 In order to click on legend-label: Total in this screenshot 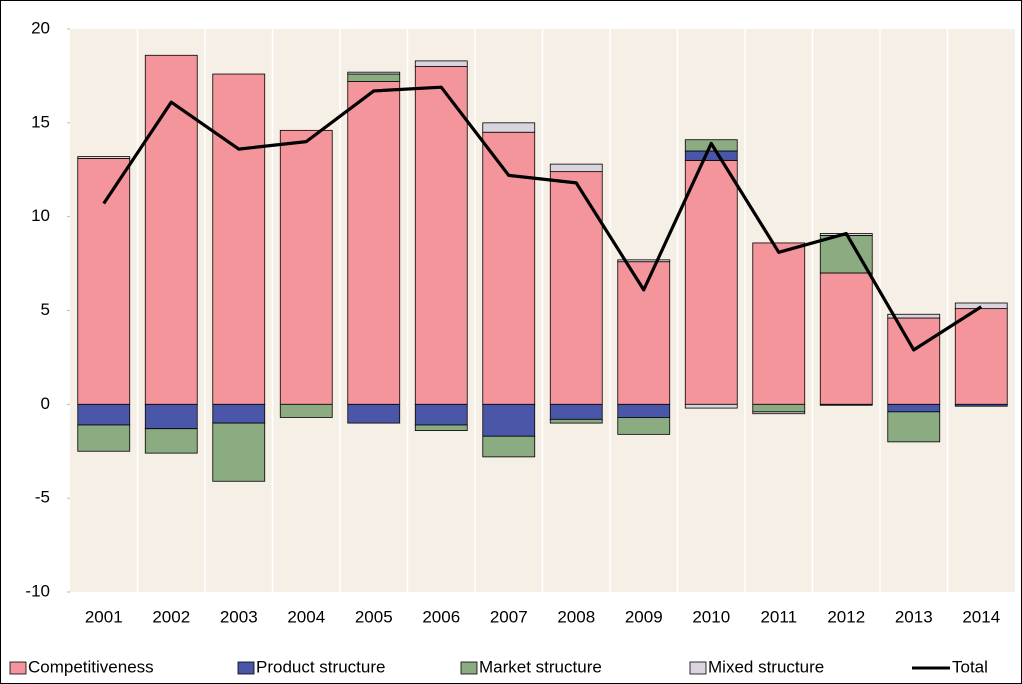, I will do `click(970, 666)`.